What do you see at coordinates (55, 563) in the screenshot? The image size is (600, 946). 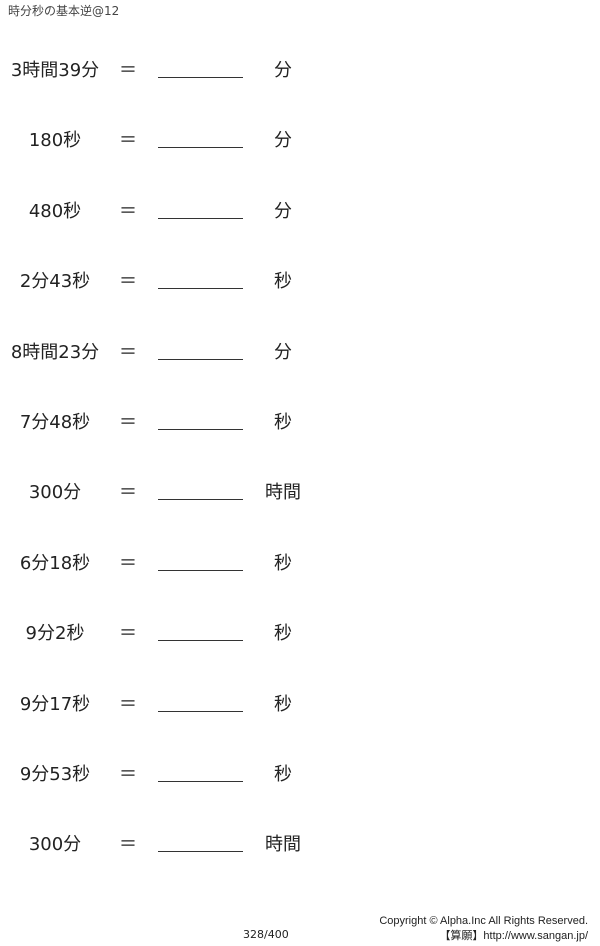 I see `problem-expression: 6分18秒` at bounding box center [55, 563].